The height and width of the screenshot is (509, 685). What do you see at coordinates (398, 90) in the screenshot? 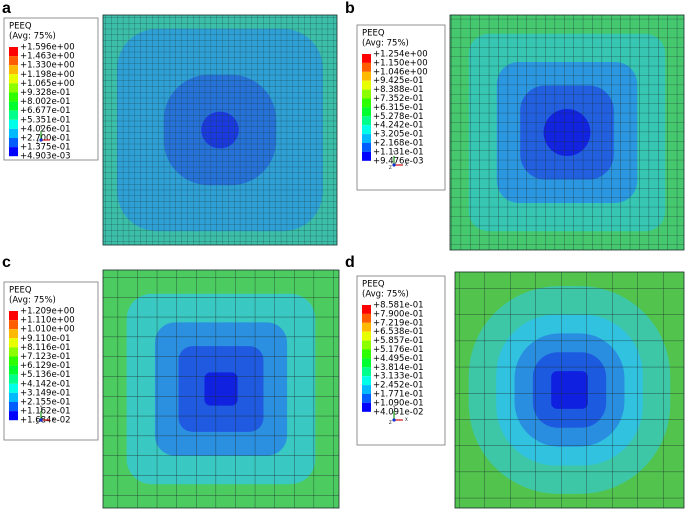
I see `legend-value: +8.388e-01` at bounding box center [398, 90].